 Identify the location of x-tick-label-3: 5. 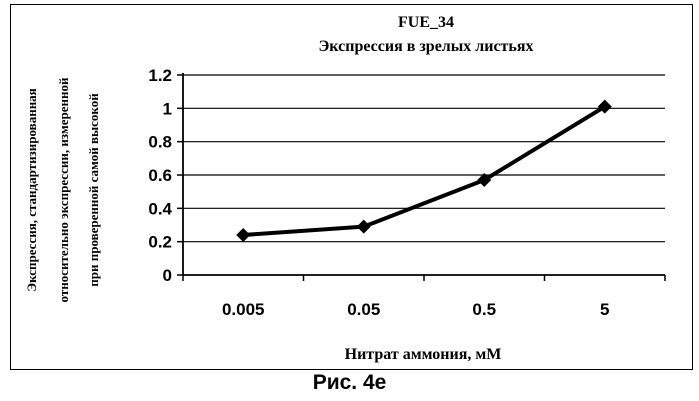
(604, 309).